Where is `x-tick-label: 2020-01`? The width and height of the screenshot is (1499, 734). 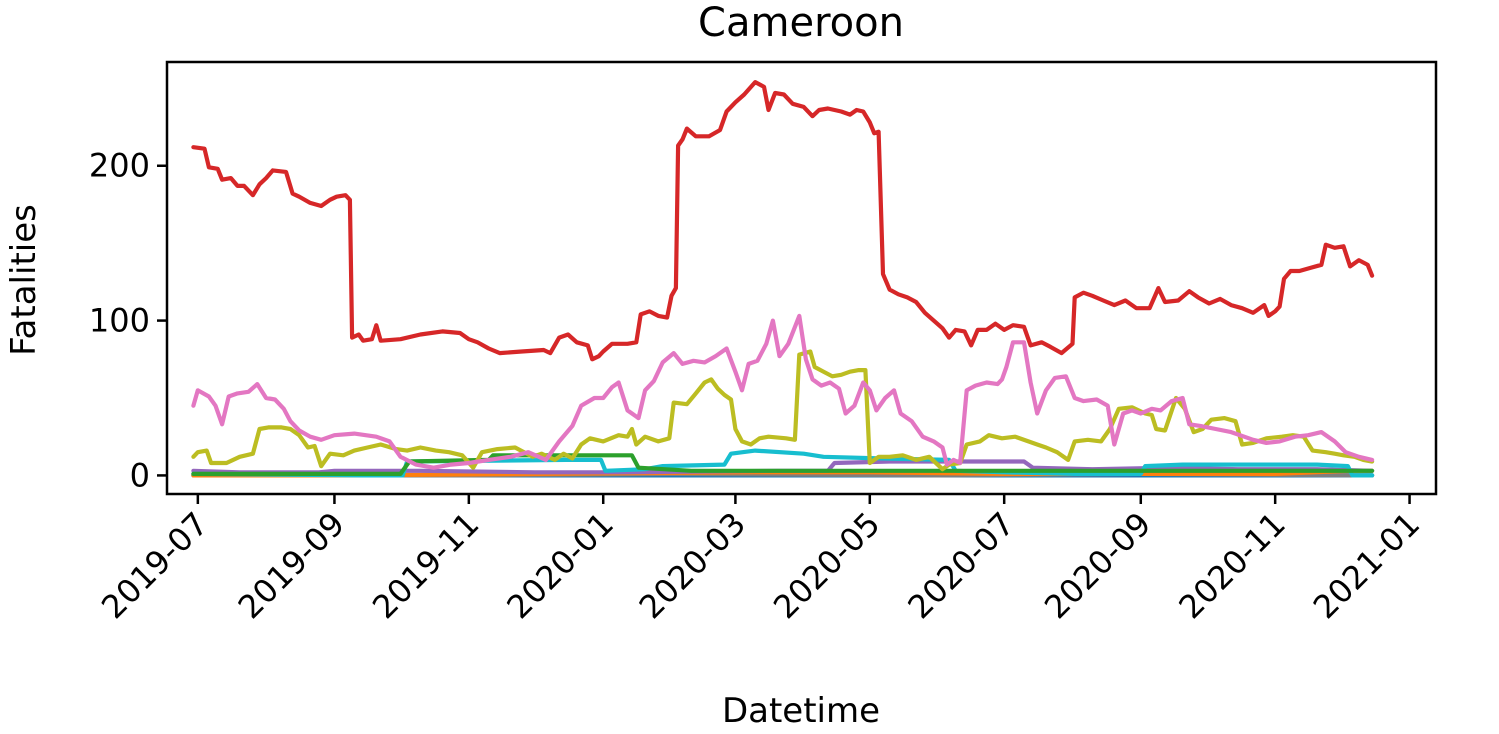 x-tick-label: 2020-01 is located at coordinates (559, 565).